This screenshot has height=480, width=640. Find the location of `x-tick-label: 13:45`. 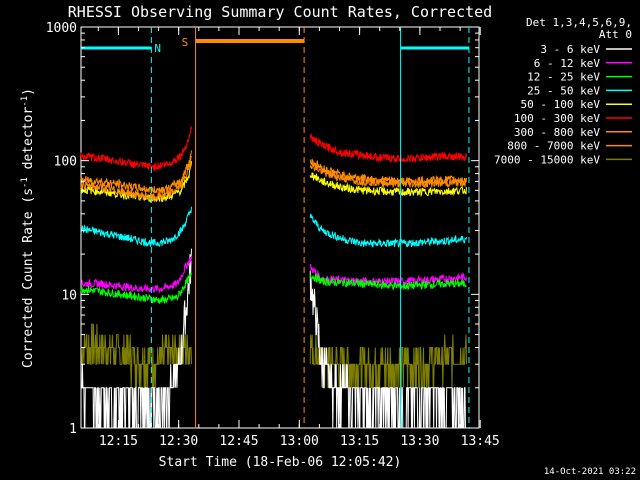

x-tick-label: 13:45 is located at coordinates (480, 441).